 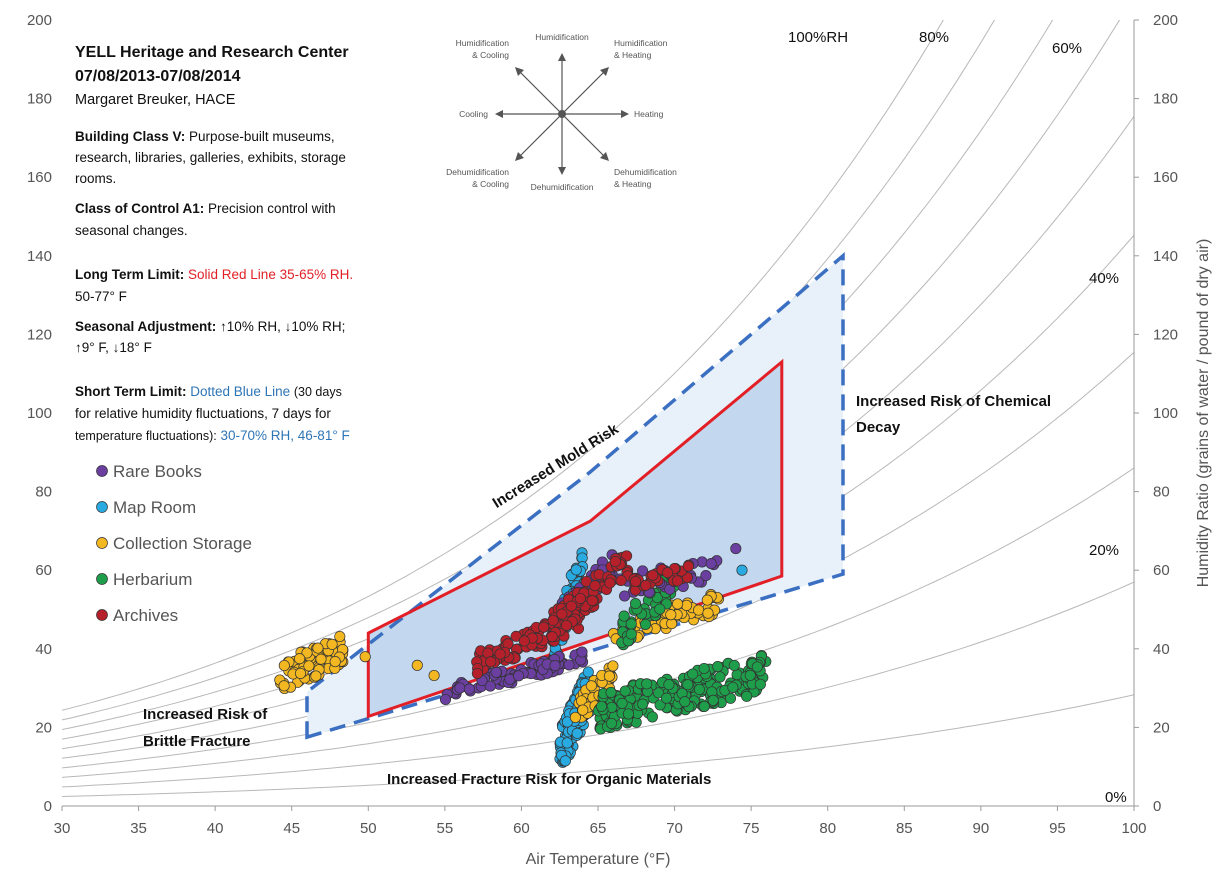 What do you see at coordinates (1165, 334) in the screenshot?
I see `y-tick-label-right: 120` at bounding box center [1165, 334].